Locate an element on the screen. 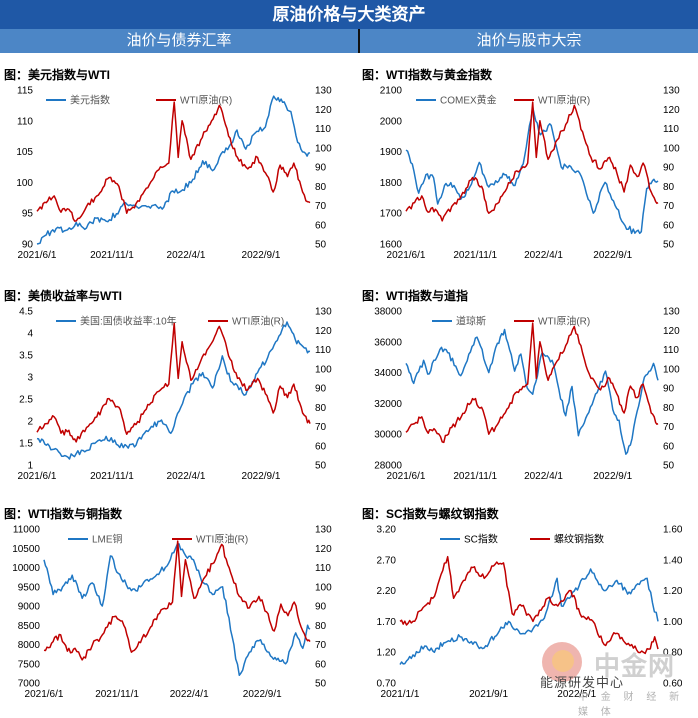 Image resolution: width=698 pixels, height=718 pixels. y-left-tick-label: 95 is located at coordinates (28, 214).